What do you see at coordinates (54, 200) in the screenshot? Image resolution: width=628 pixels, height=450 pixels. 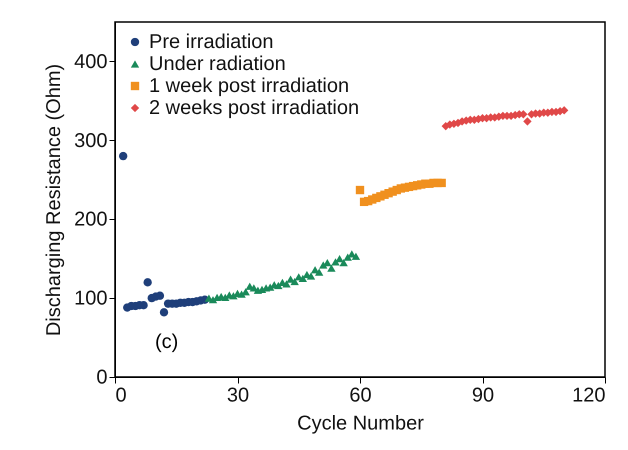 I see `y-axis-title: Discharging Resistance (Ohm)` at bounding box center [54, 200].